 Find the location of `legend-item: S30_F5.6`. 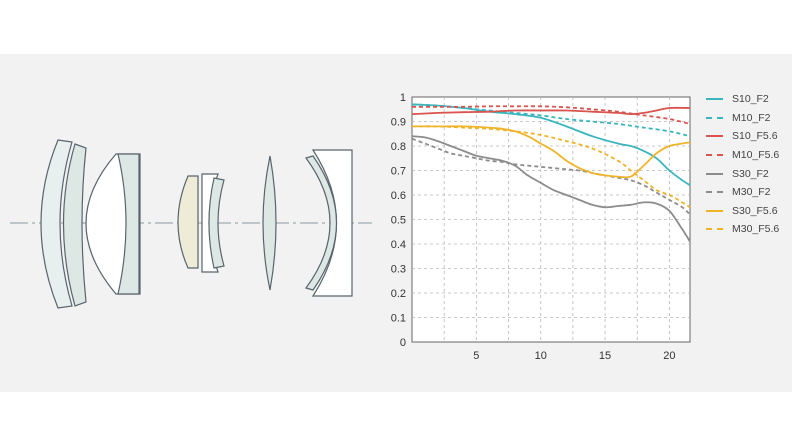

legend-item: S30_F5.6 is located at coordinates (749, 211).